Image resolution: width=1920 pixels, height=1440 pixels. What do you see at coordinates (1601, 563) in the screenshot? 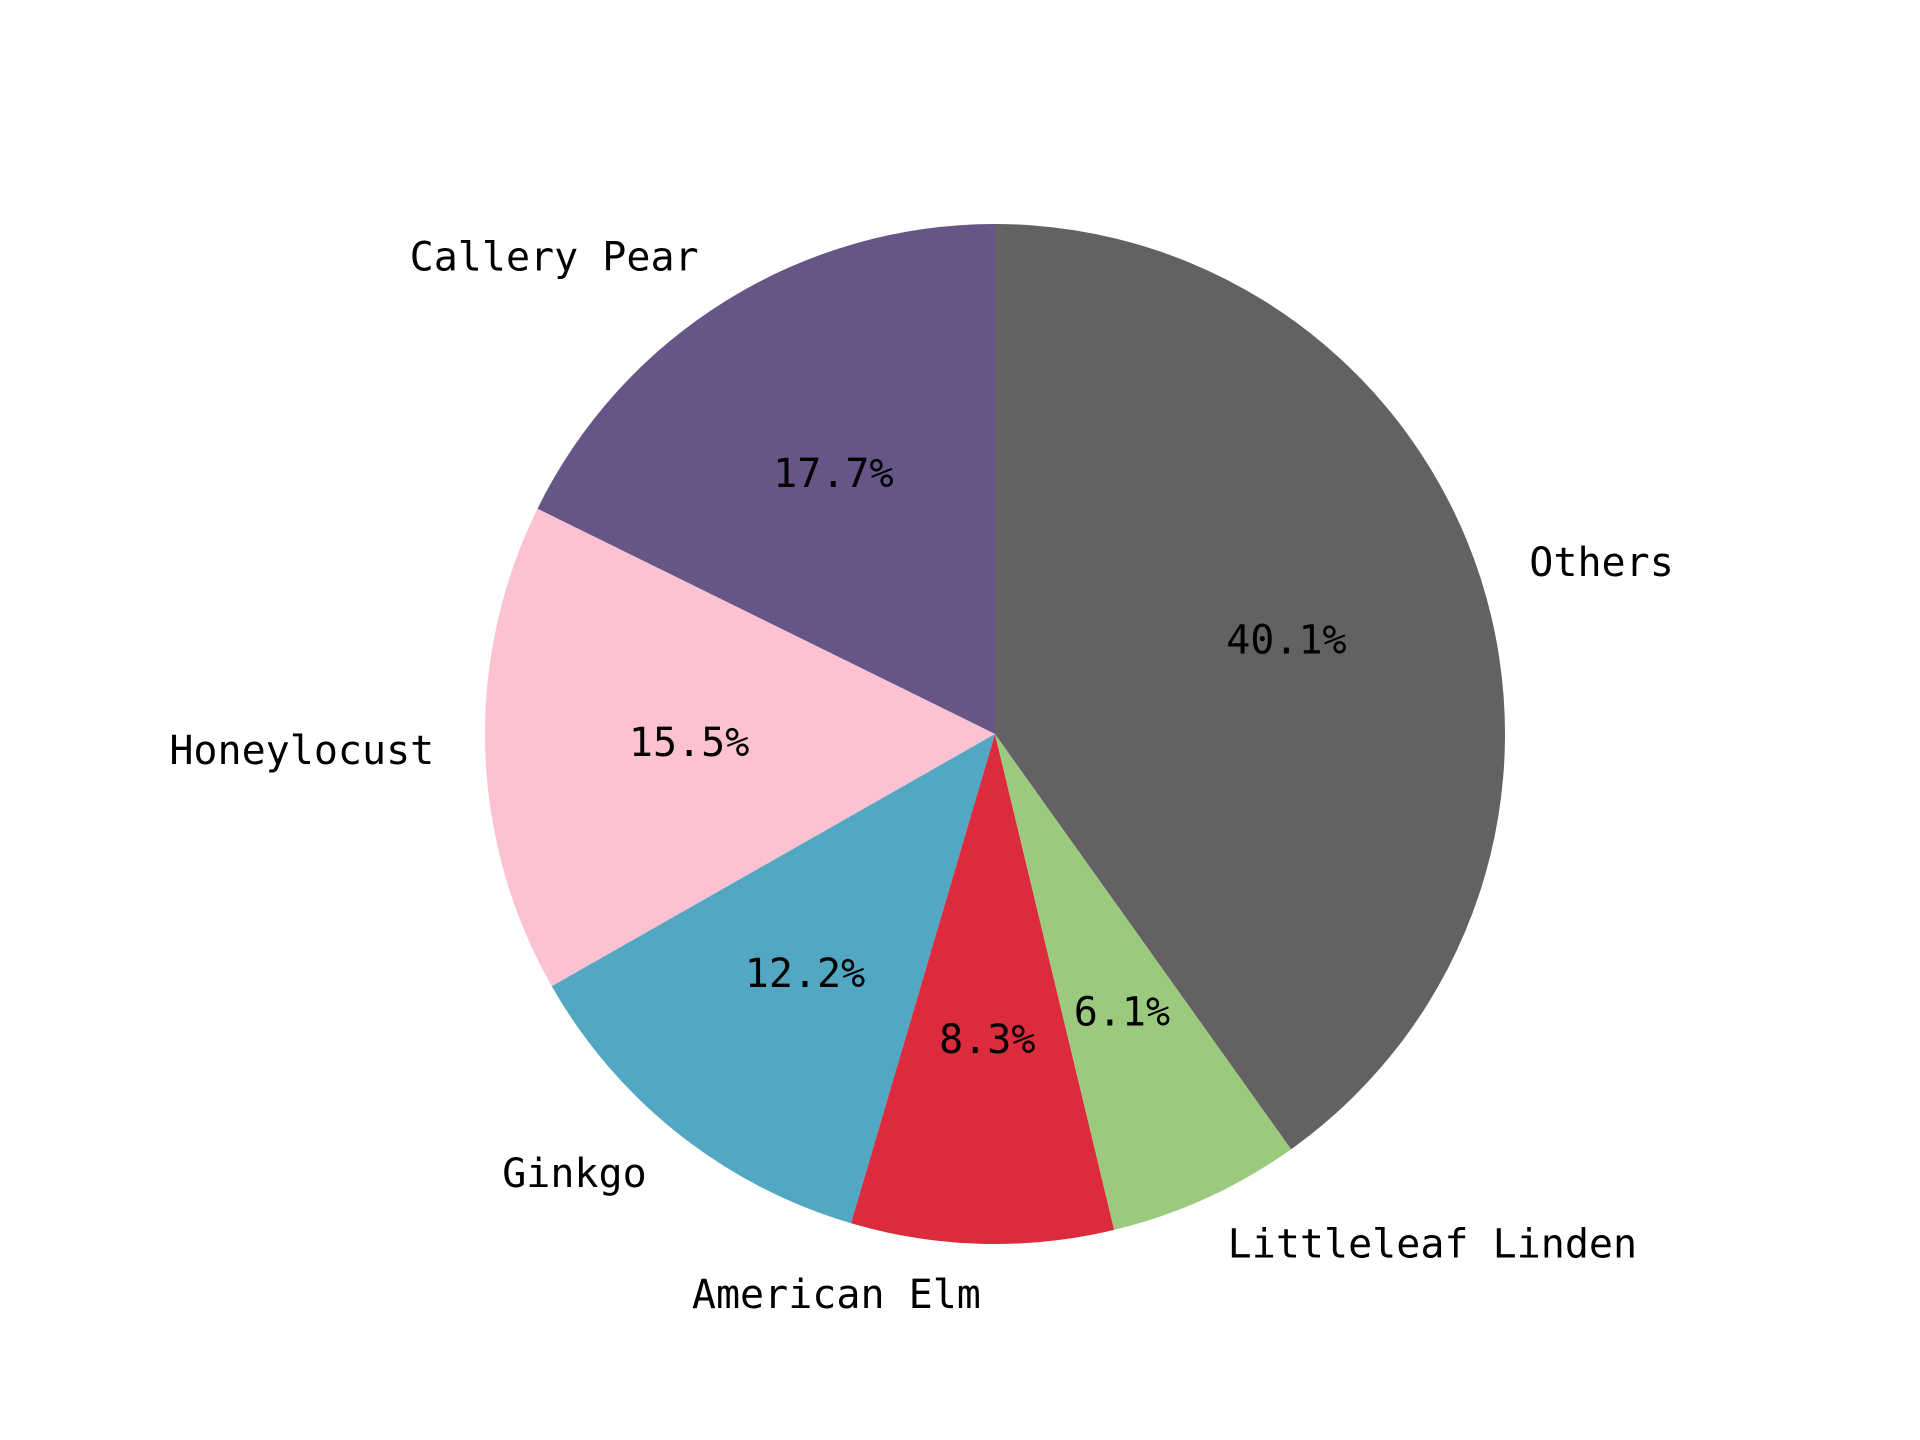
I see `category-label-others: Others` at bounding box center [1601, 563].